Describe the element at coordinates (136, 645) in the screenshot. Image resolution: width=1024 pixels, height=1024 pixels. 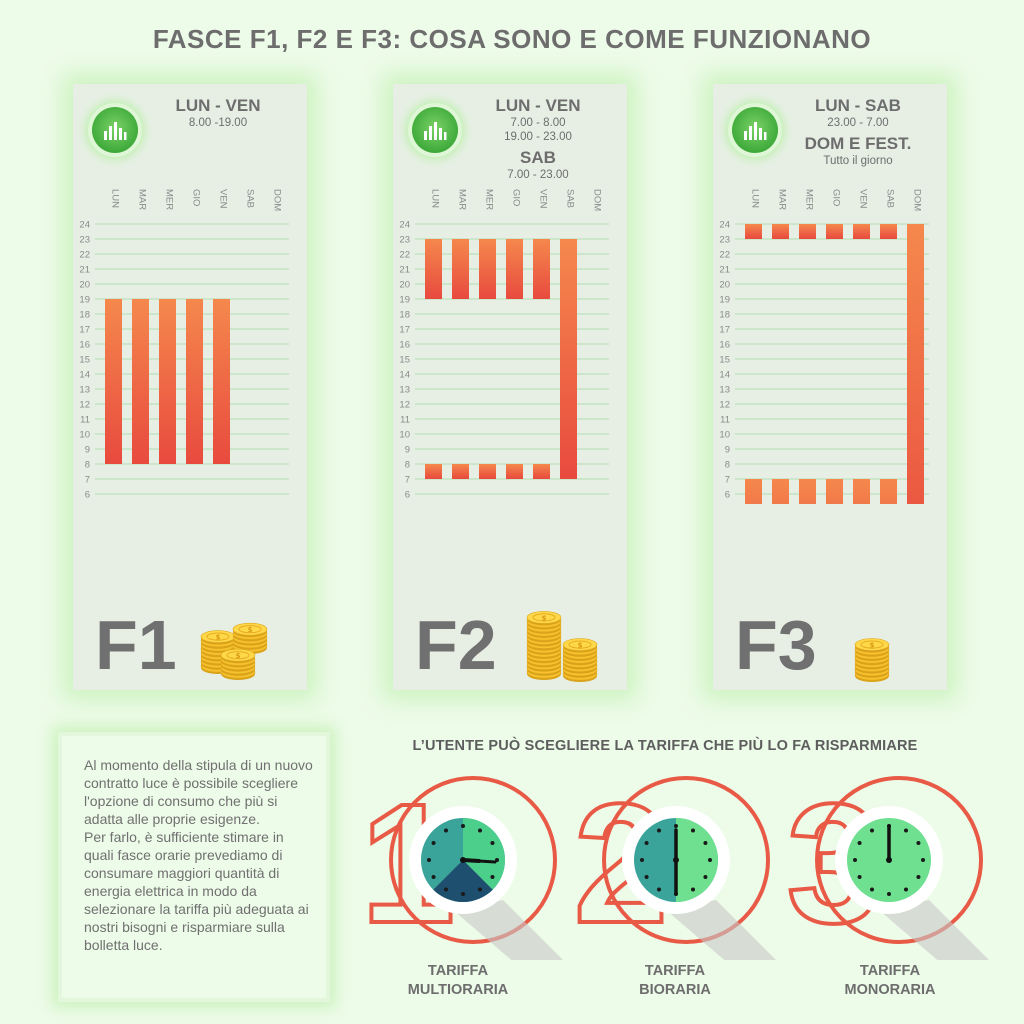
I see `band-label: F1` at that location.